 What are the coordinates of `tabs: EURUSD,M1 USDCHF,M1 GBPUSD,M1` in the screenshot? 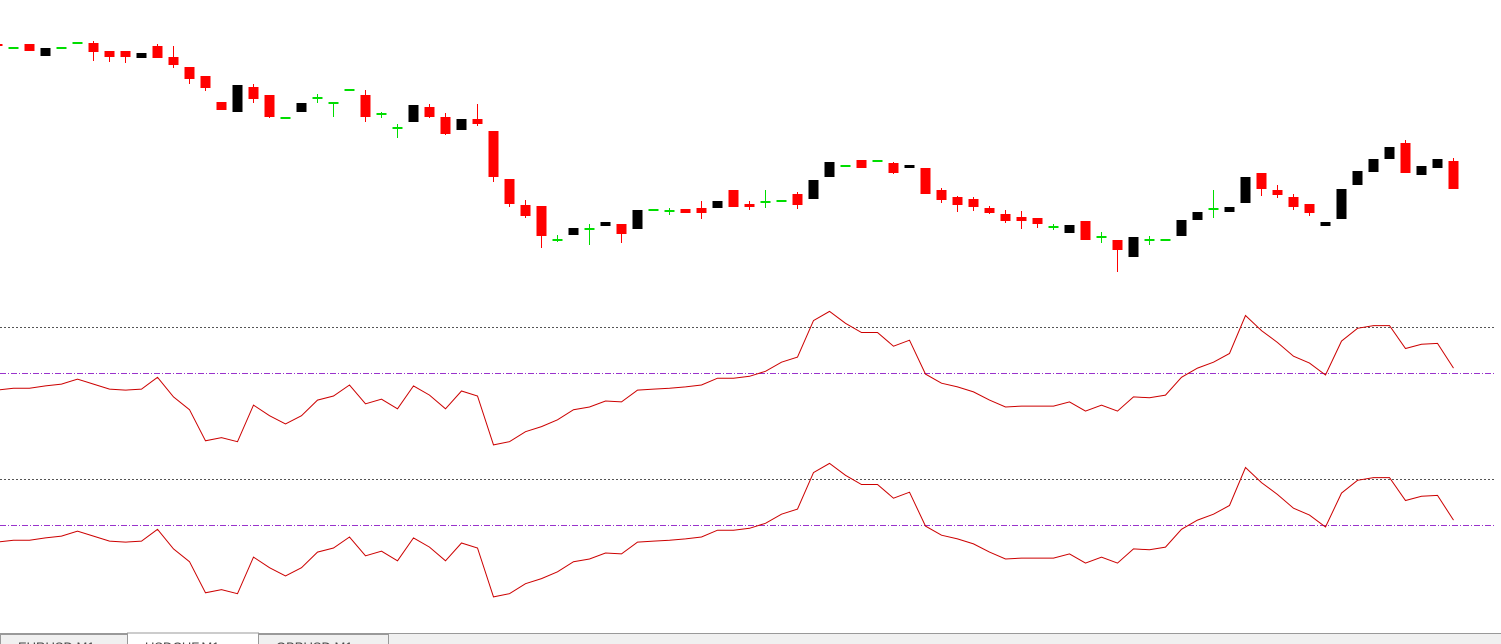 It's located at (194, 638).